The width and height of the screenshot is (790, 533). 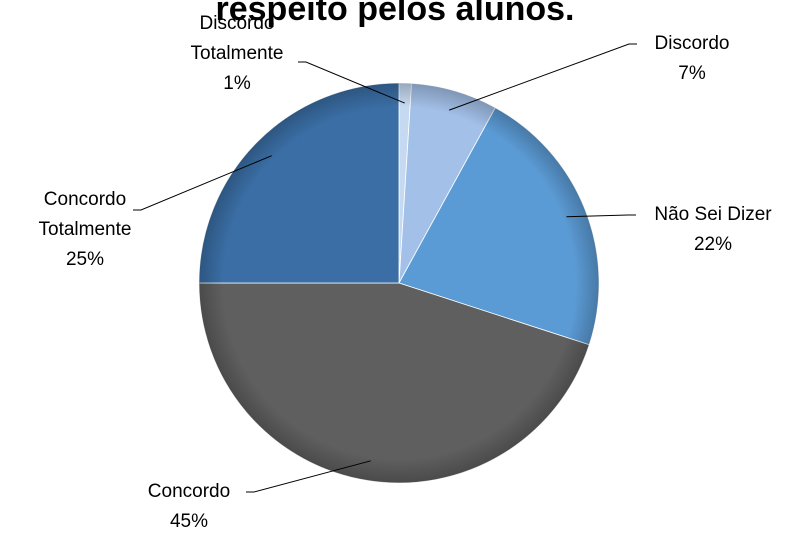 I want to click on slice-name-label-0-1: Totalmente, so click(x=237, y=53).